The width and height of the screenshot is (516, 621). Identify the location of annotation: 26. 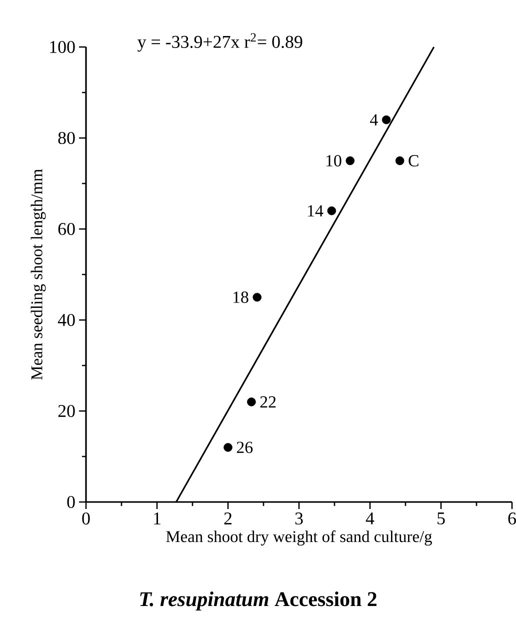
(244, 448).